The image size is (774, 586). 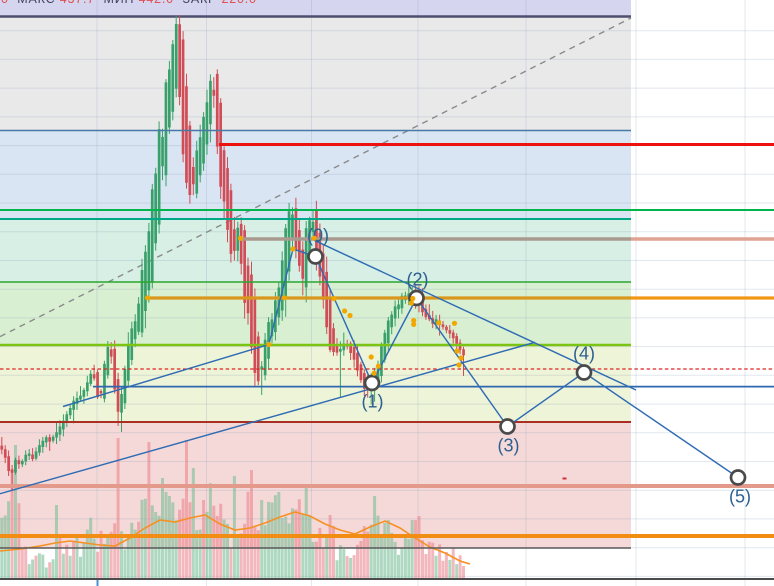 I want to click on svg-text: (2), so click(x=418, y=280).